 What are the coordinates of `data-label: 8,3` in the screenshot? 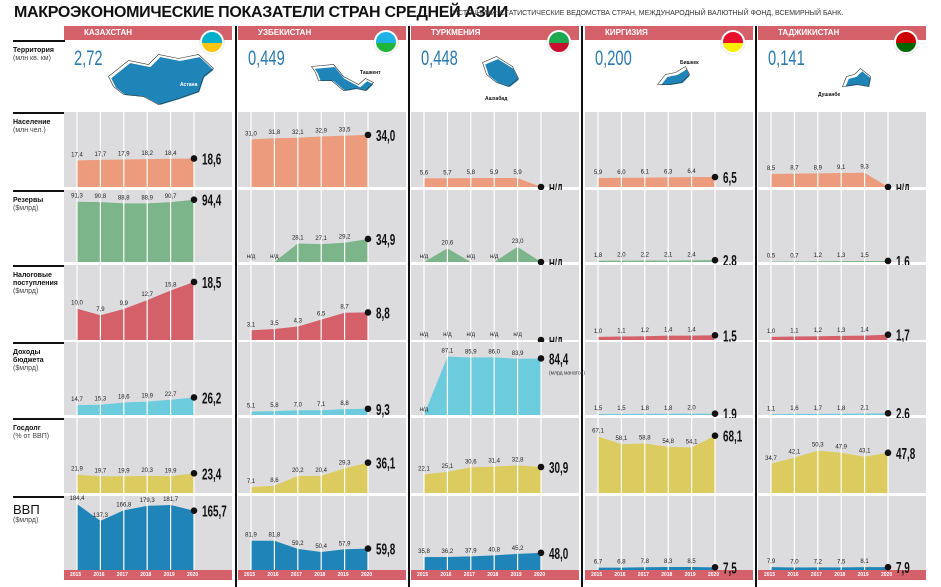 It's located at (668, 562).